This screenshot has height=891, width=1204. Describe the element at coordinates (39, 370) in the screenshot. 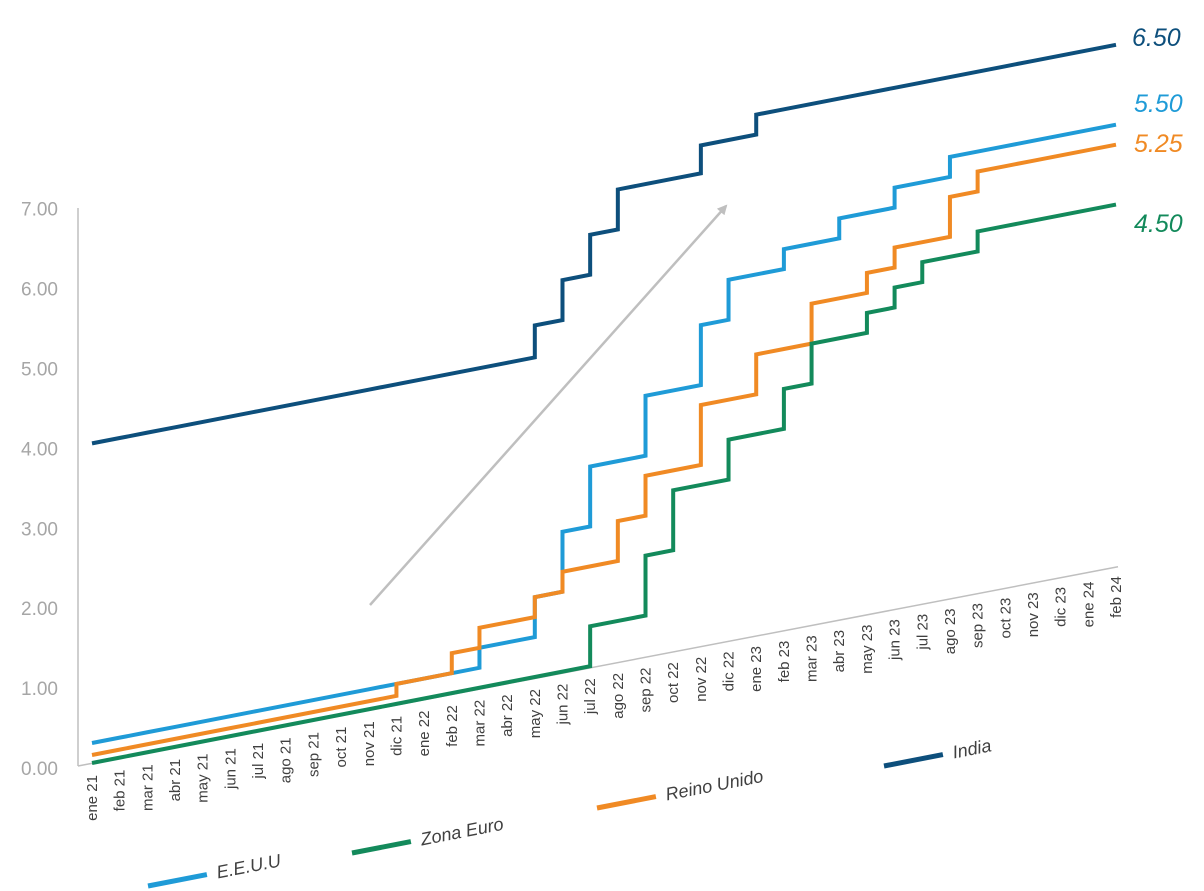

I see `y-tick-label: 5.00` at that location.